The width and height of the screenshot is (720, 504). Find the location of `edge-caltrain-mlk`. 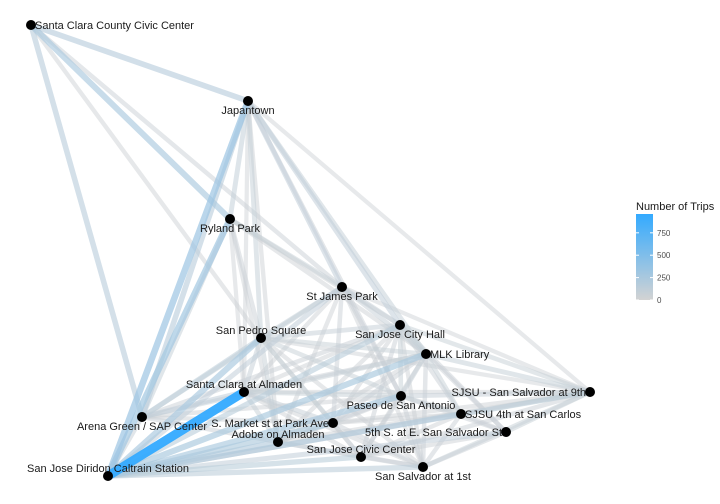

edge-caltrain-mlk is located at coordinates (267, 415).